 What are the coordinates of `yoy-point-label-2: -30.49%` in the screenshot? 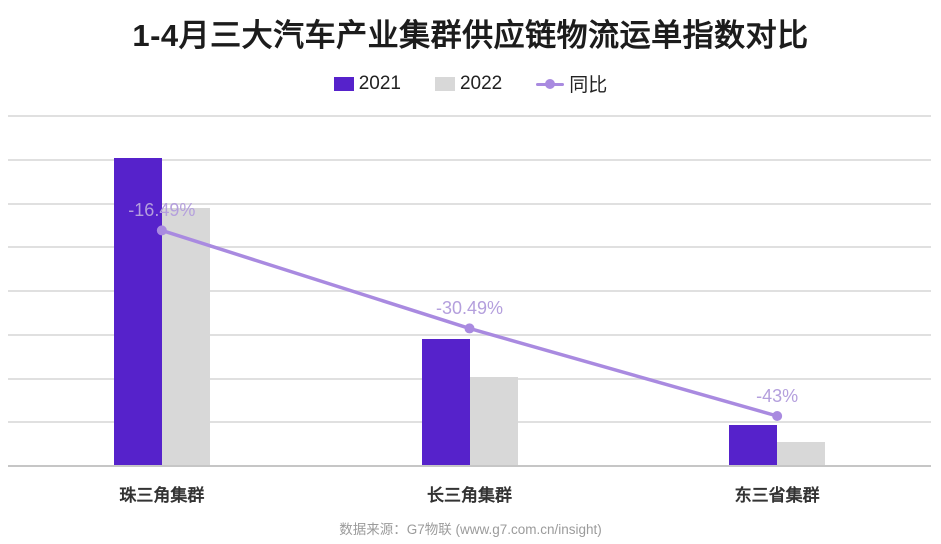 It's located at (469, 308).